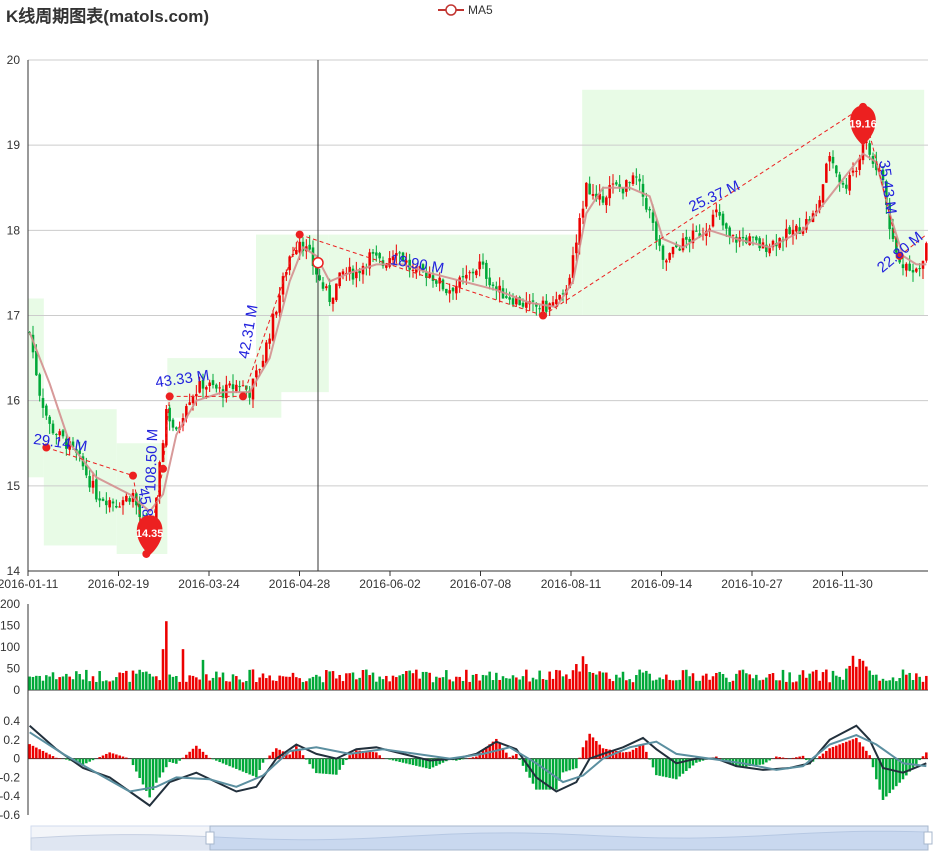 The image size is (938, 852). Describe the element at coordinates (569, 838) in the screenshot. I see `datazoom-selection` at that location.